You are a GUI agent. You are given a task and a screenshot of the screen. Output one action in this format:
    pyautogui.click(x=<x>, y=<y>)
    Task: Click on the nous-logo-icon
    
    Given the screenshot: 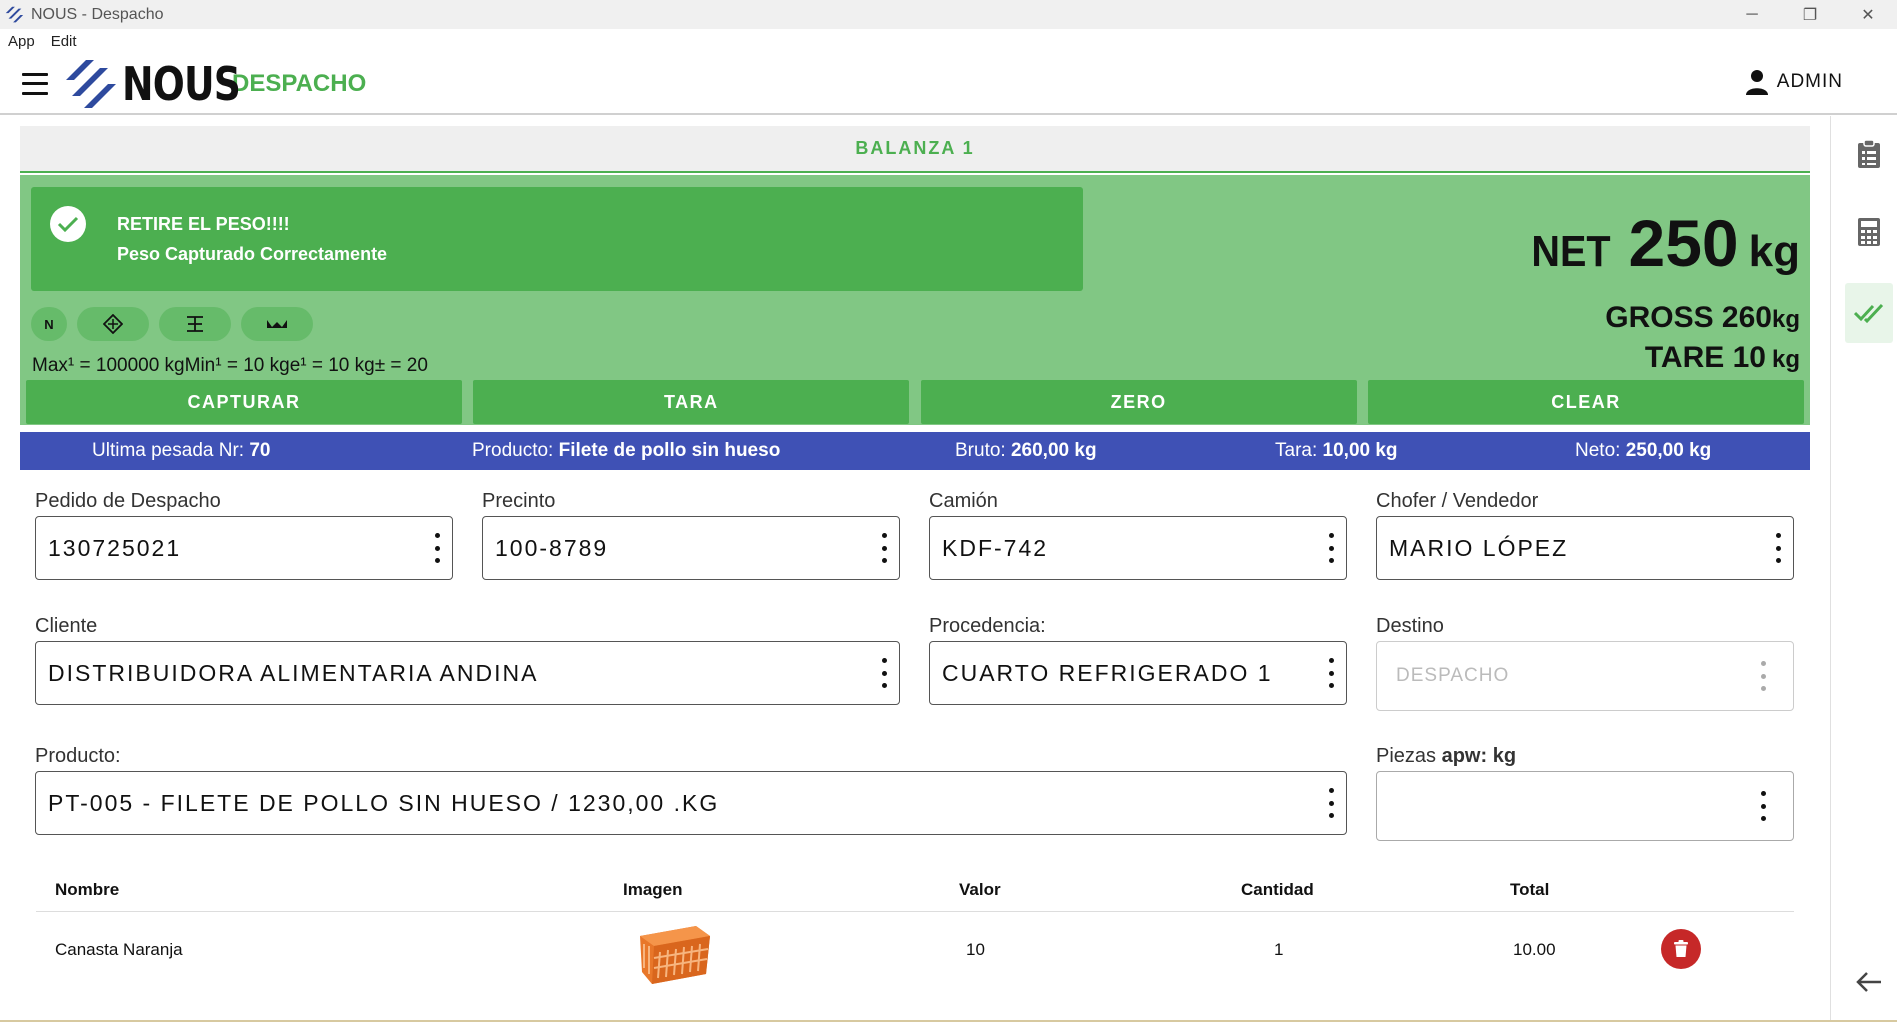 What is the action you would take?
    pyautogui.click(x=91, y=83)
    